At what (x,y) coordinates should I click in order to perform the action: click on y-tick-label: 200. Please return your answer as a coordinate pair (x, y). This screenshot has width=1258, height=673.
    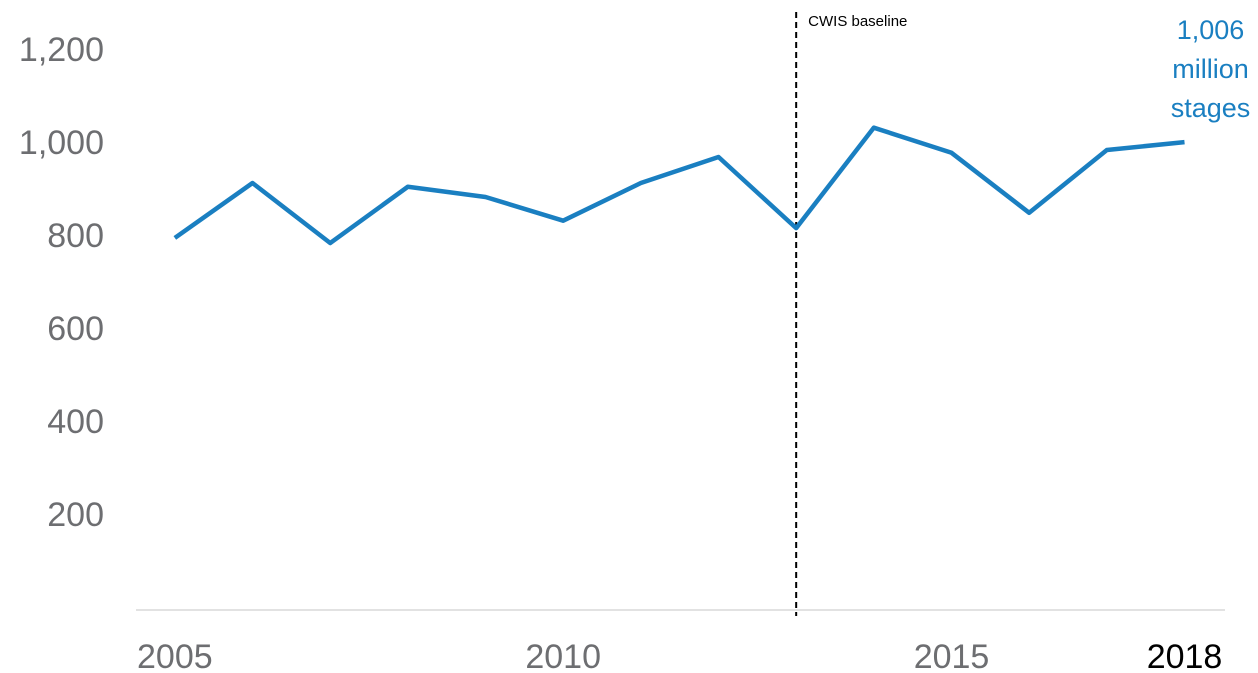
    Looking at the image, I should click on (75, 515).